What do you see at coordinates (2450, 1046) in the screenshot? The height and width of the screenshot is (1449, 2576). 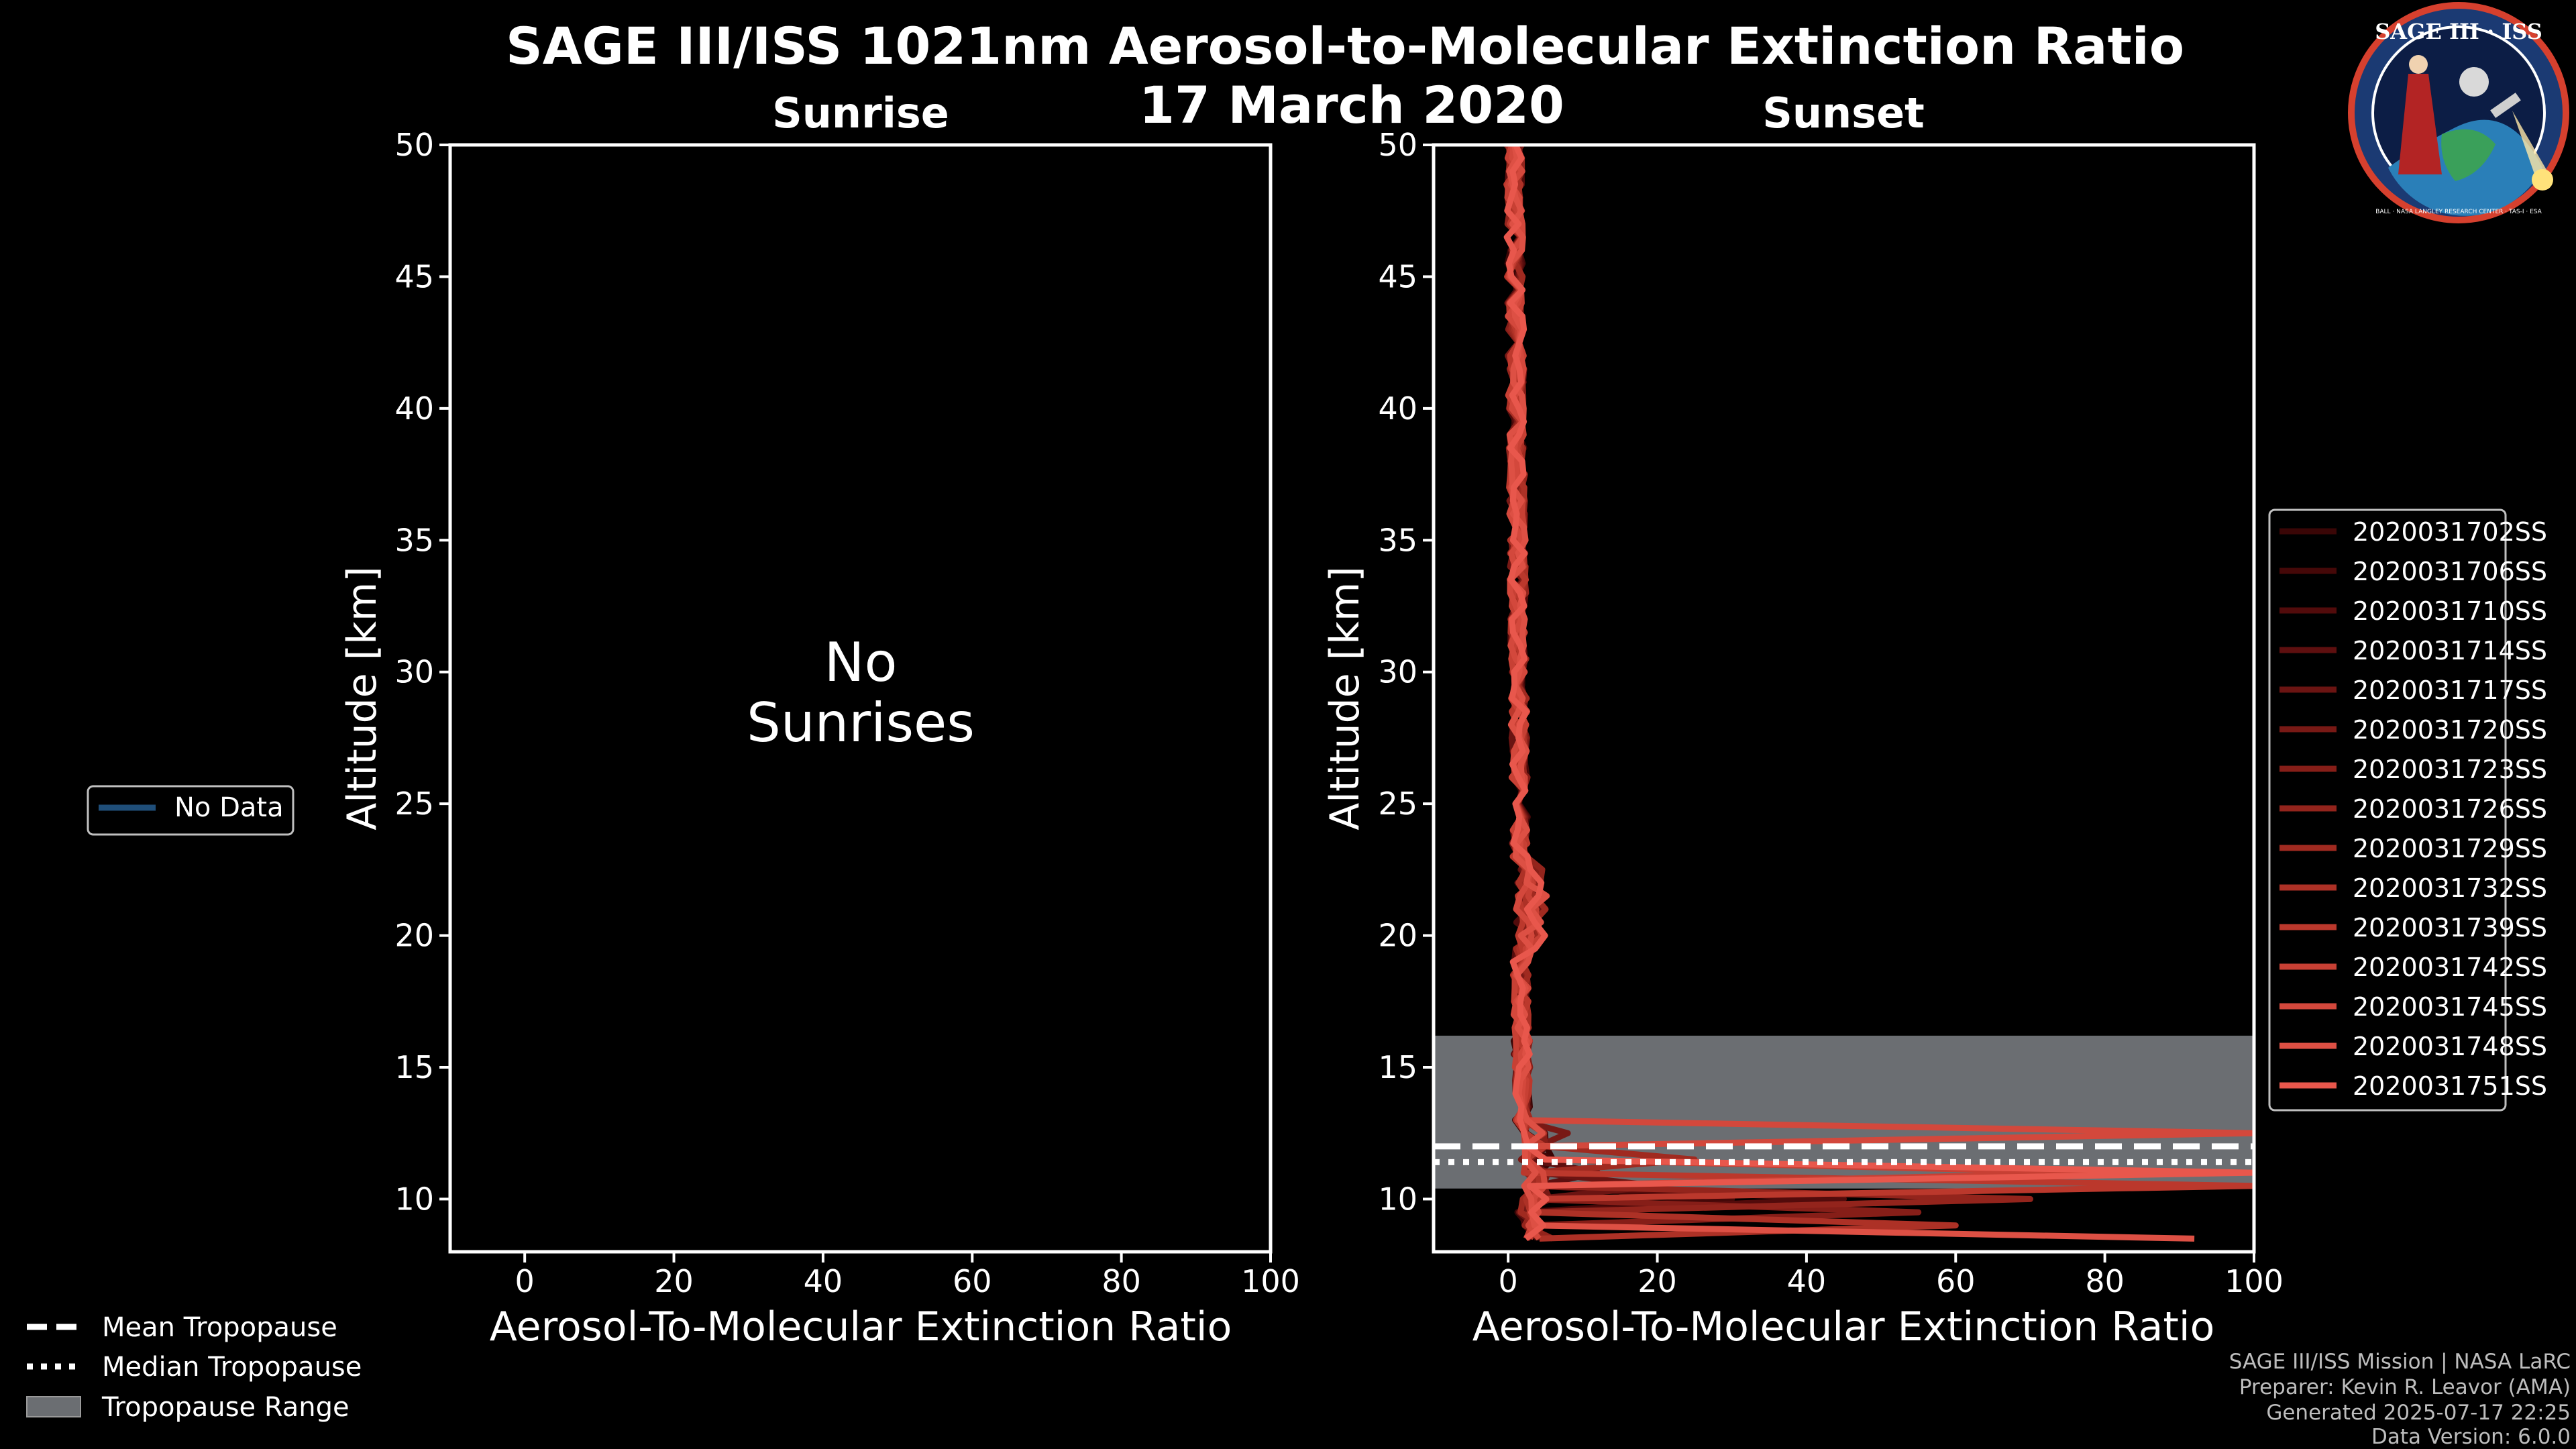 I see `legend-label-2020031748SS: 2020031748SS` at bounding box center [2450, 1046].